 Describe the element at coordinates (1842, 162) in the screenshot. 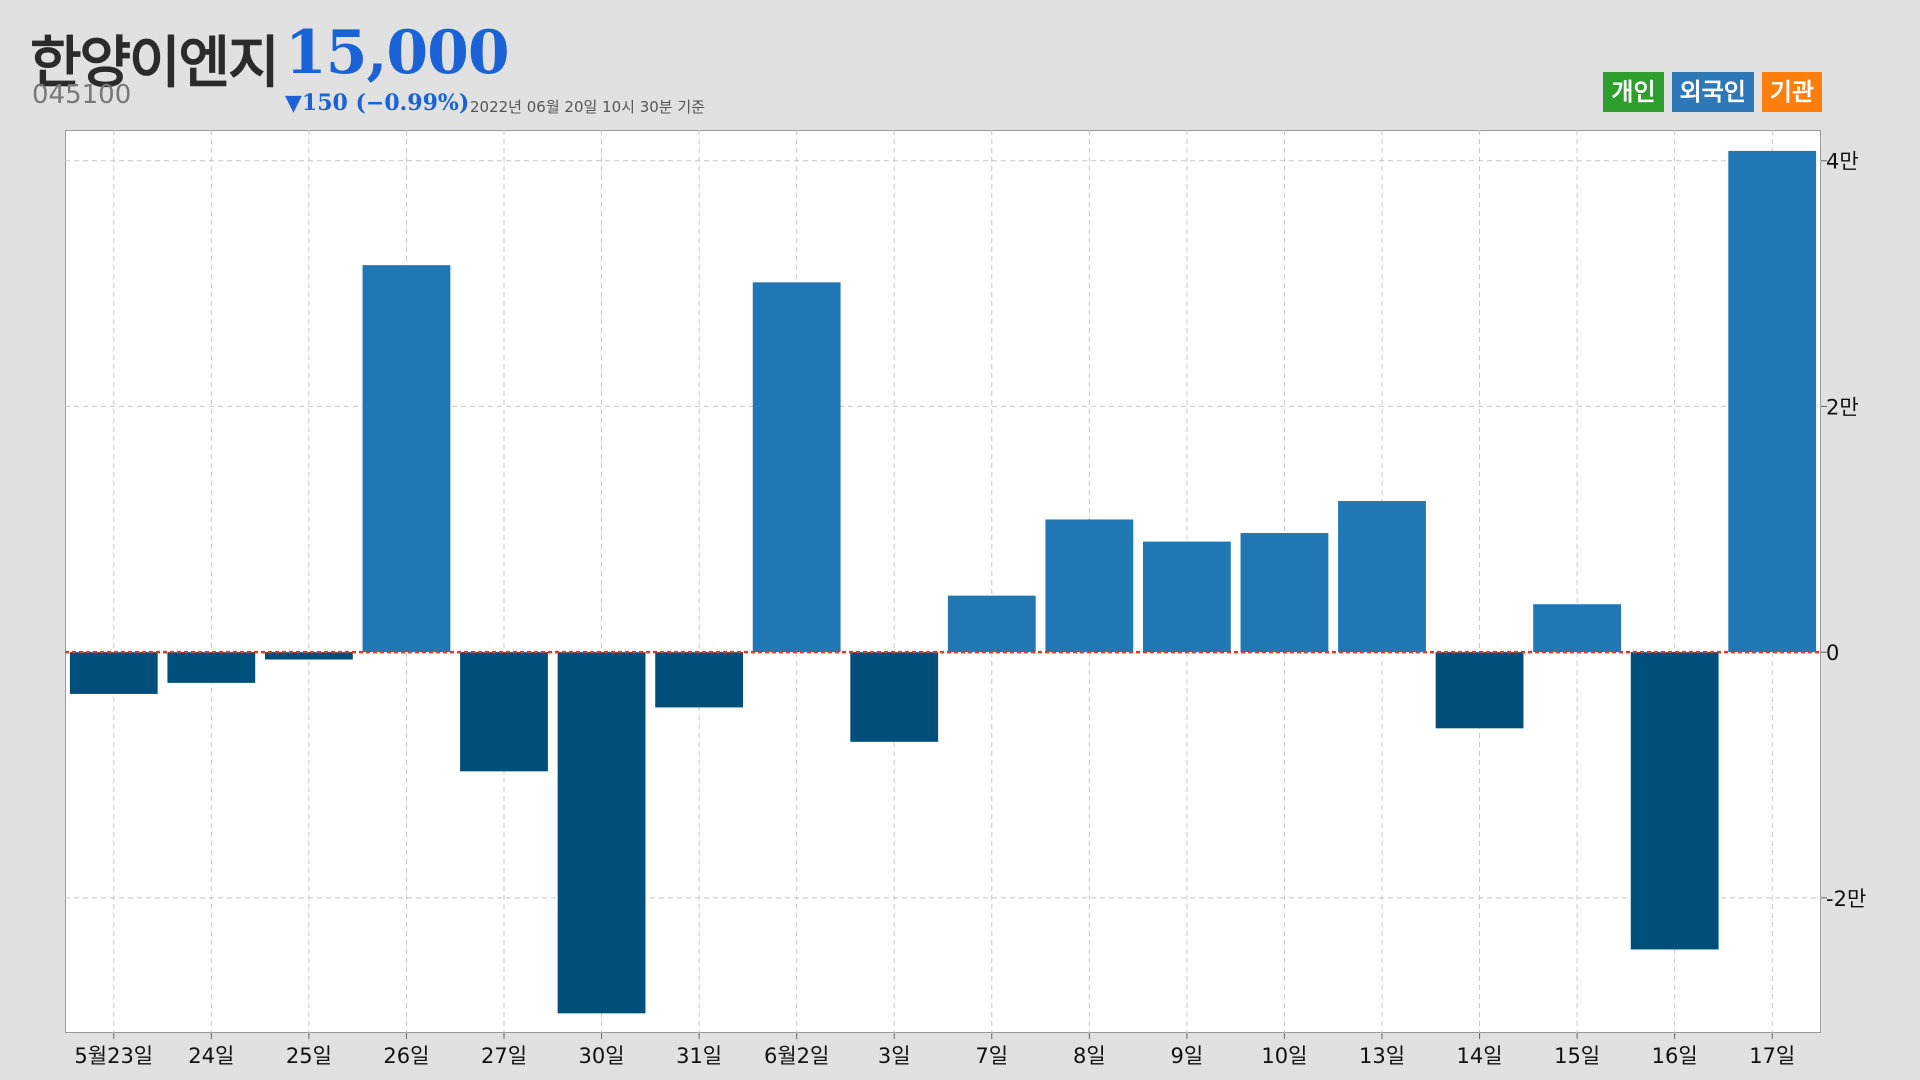

I see `y-tick-label: 4만` at that location.